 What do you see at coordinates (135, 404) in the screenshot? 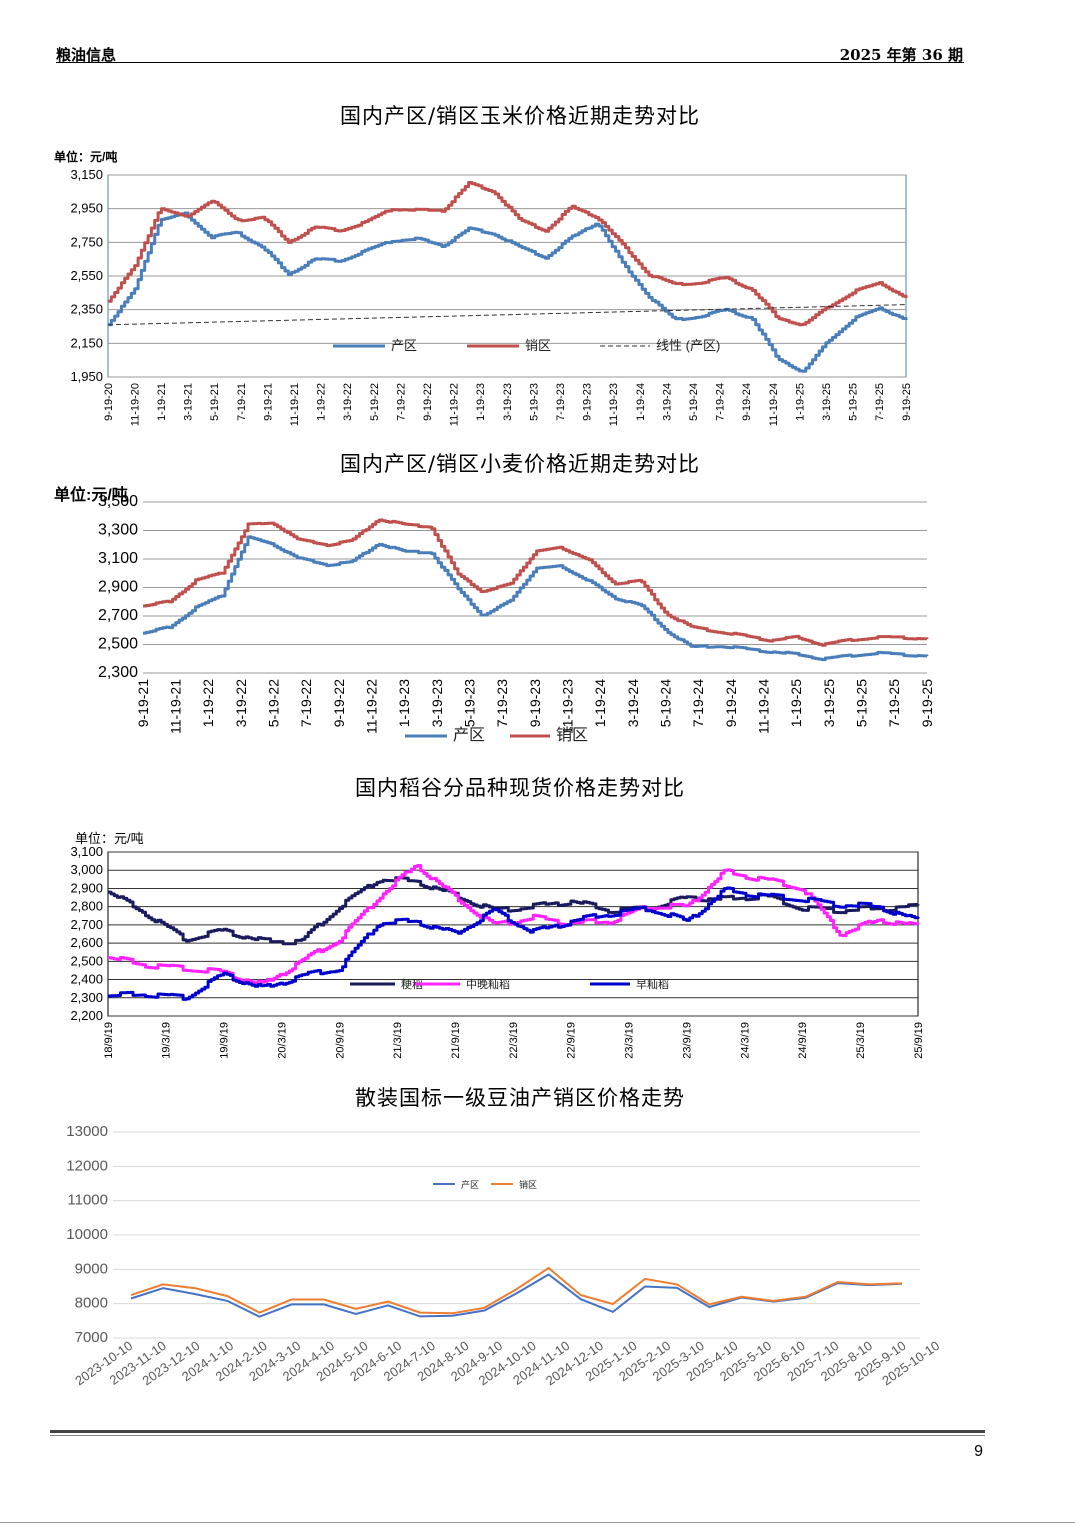
I see `x-tick-label: 11-19-20` at bounding box center [135, 404].